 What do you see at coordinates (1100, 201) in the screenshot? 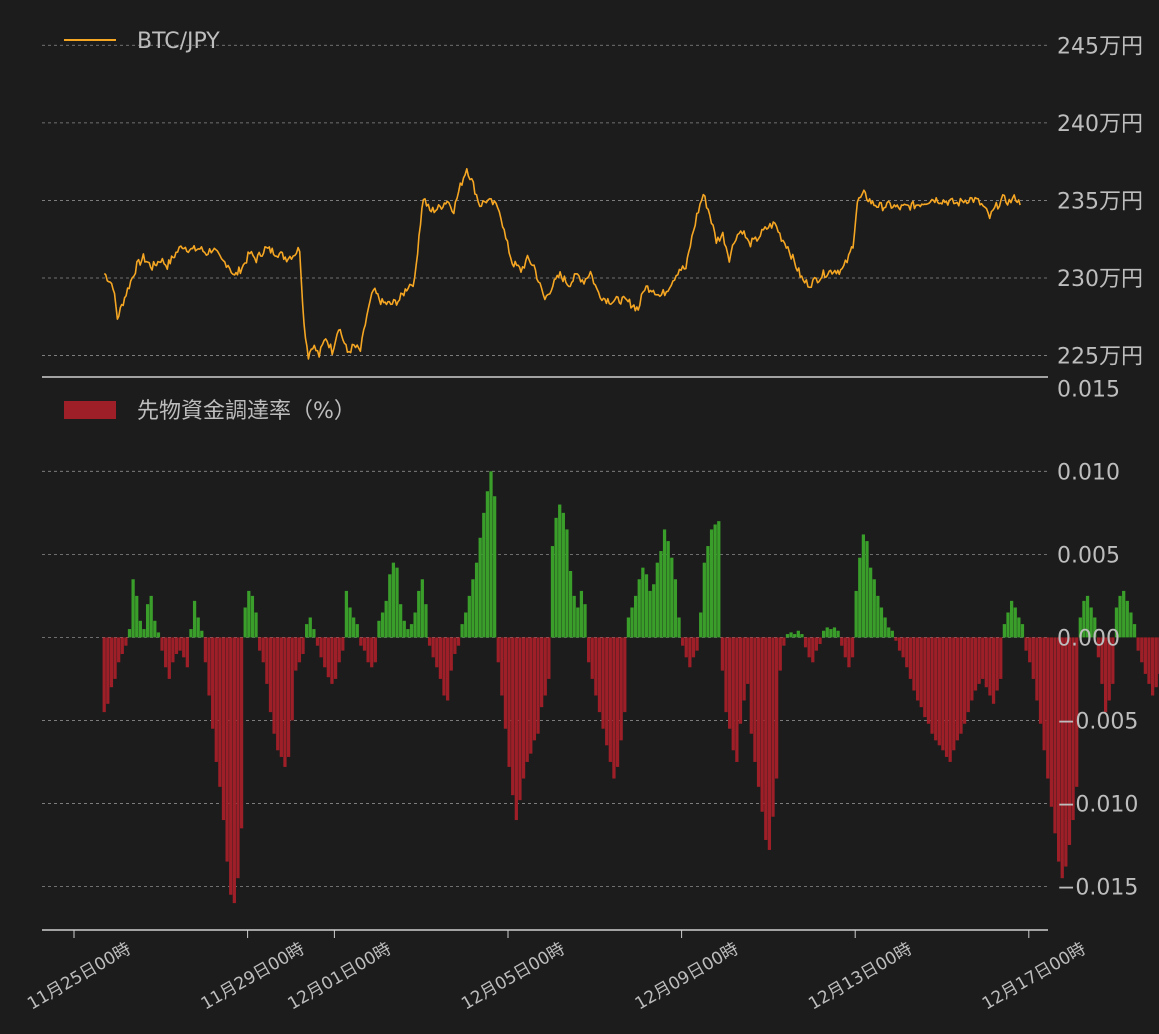
I see `price-y-tick-label: 235万円` at bounding box center [1100, 201].